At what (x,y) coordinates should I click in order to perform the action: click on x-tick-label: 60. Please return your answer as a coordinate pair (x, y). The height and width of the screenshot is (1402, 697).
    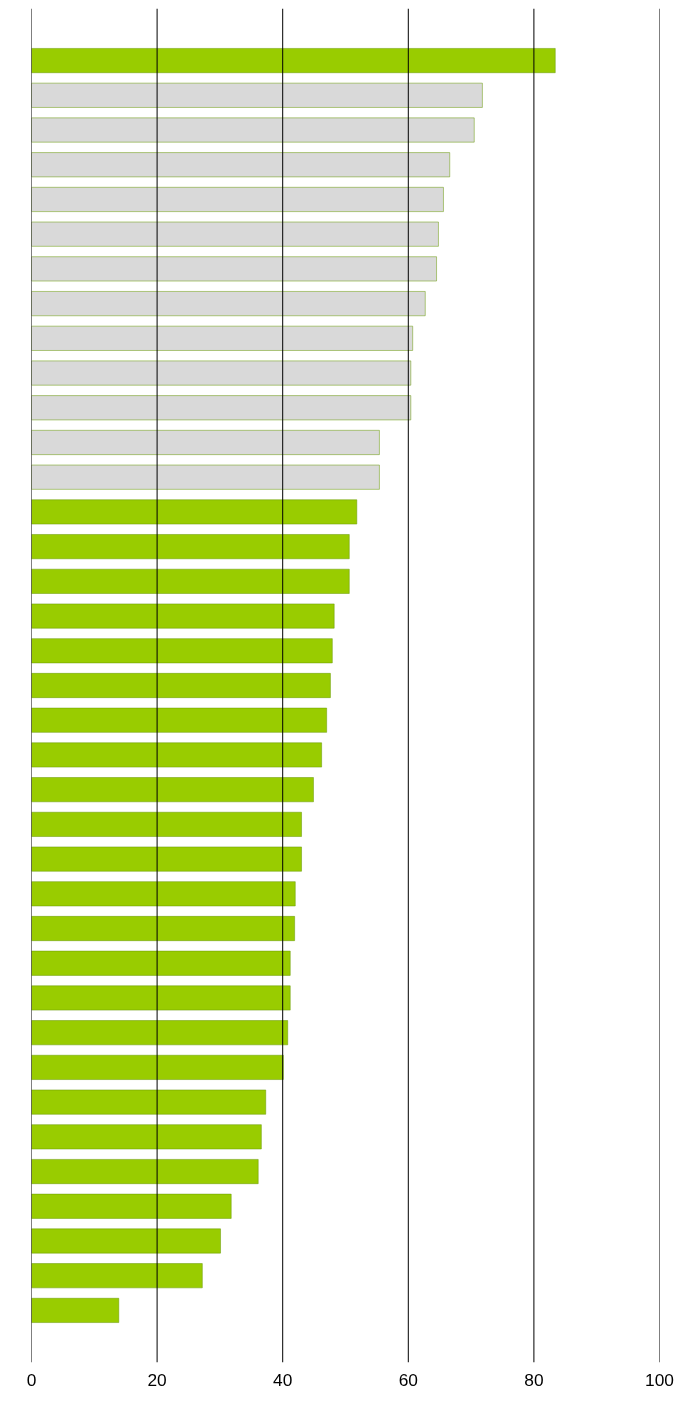
    Looking at the image, I should click on (408, 1379).